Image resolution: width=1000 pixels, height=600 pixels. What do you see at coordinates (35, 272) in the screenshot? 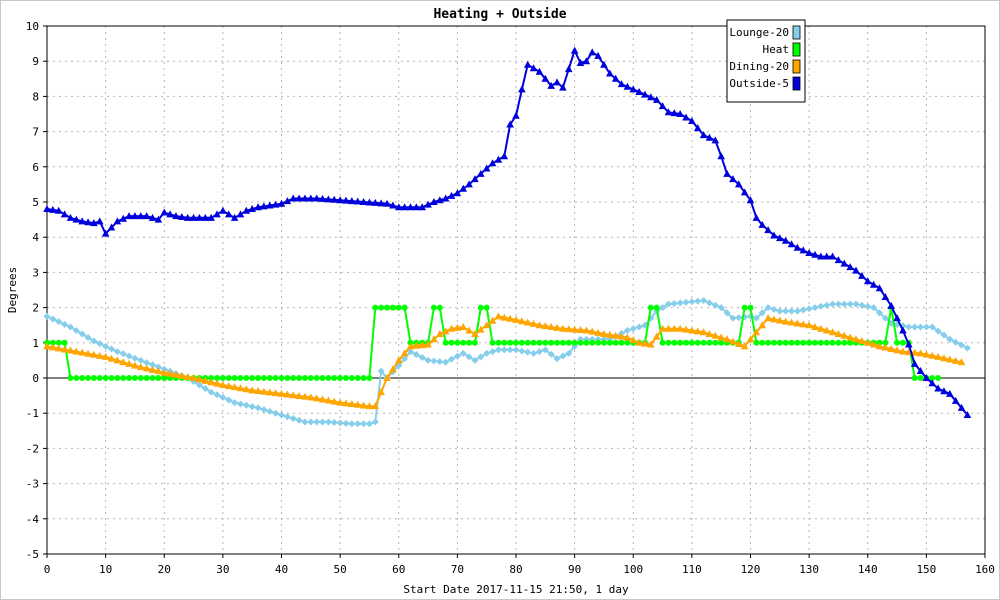
I see `y-tick-label: 3` at bounding box center [35, 272].